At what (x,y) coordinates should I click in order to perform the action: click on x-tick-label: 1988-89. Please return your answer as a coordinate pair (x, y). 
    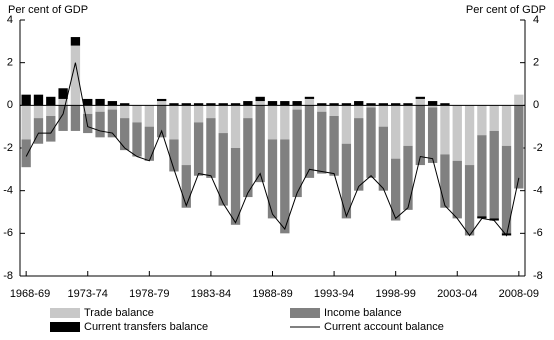
    Looking at the image, I should click on (272, 294).